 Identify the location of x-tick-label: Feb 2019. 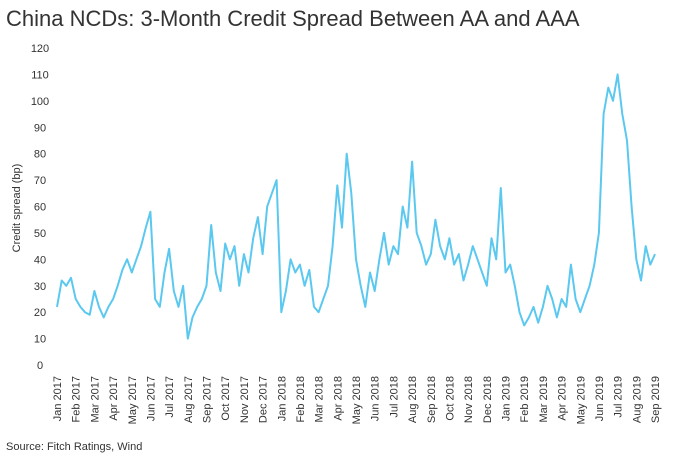
(525, 399).